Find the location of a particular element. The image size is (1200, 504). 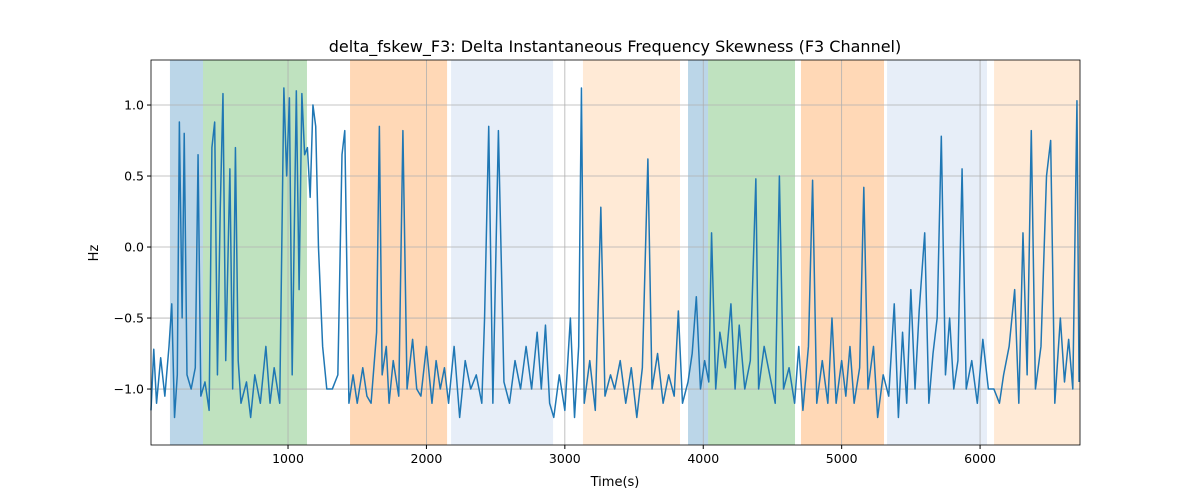

y-tick-label: −0.5 is located at coordinates (129, 318).